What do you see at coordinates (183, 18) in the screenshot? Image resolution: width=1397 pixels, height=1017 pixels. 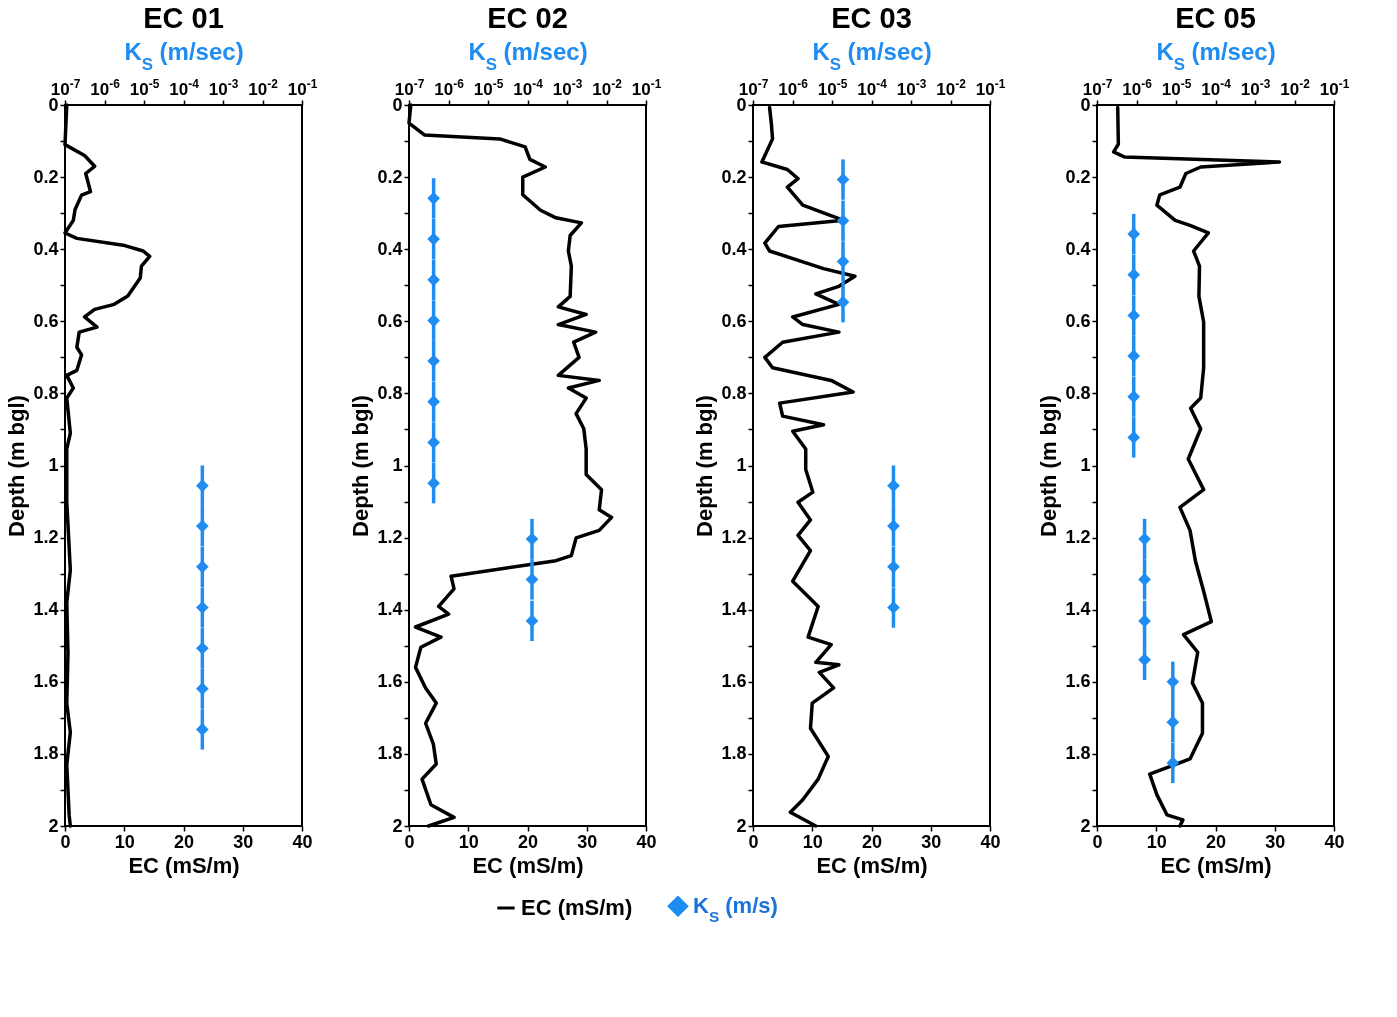 I see `chart-title: EC 01` at bounding box center [183, 18].